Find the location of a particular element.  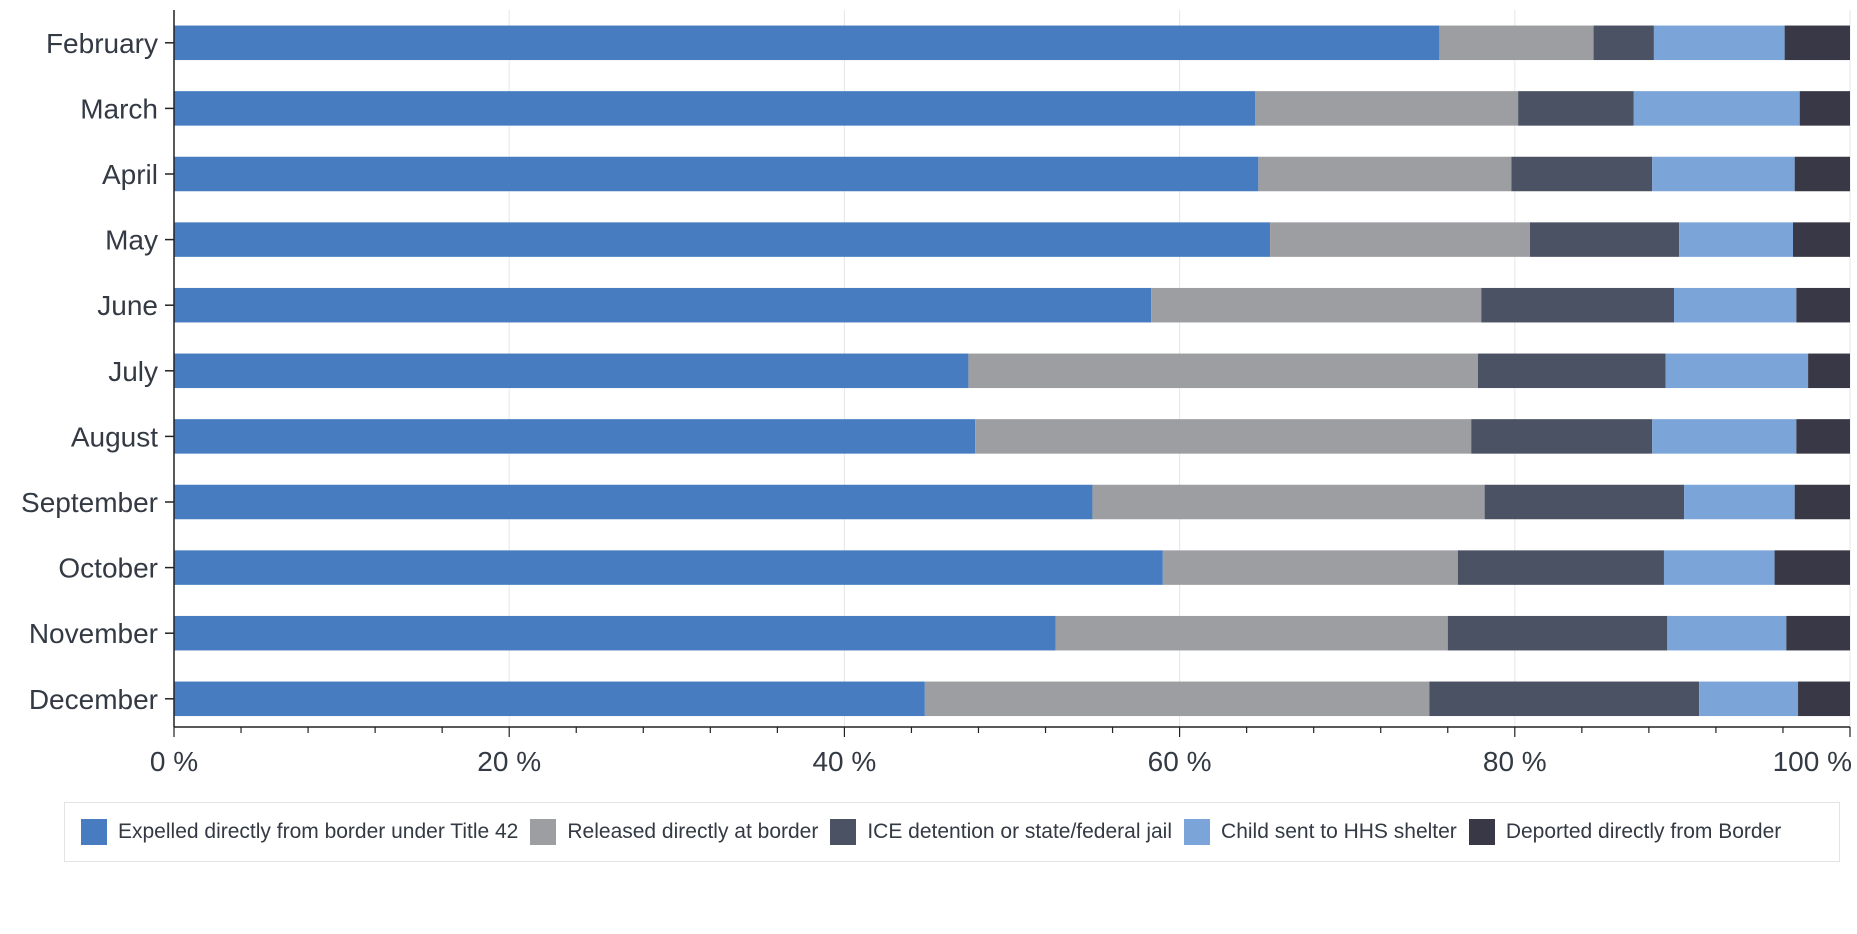

legend-item-ice-detention: ICE detention or state/federal jail is located at coordinates (1001, 832).